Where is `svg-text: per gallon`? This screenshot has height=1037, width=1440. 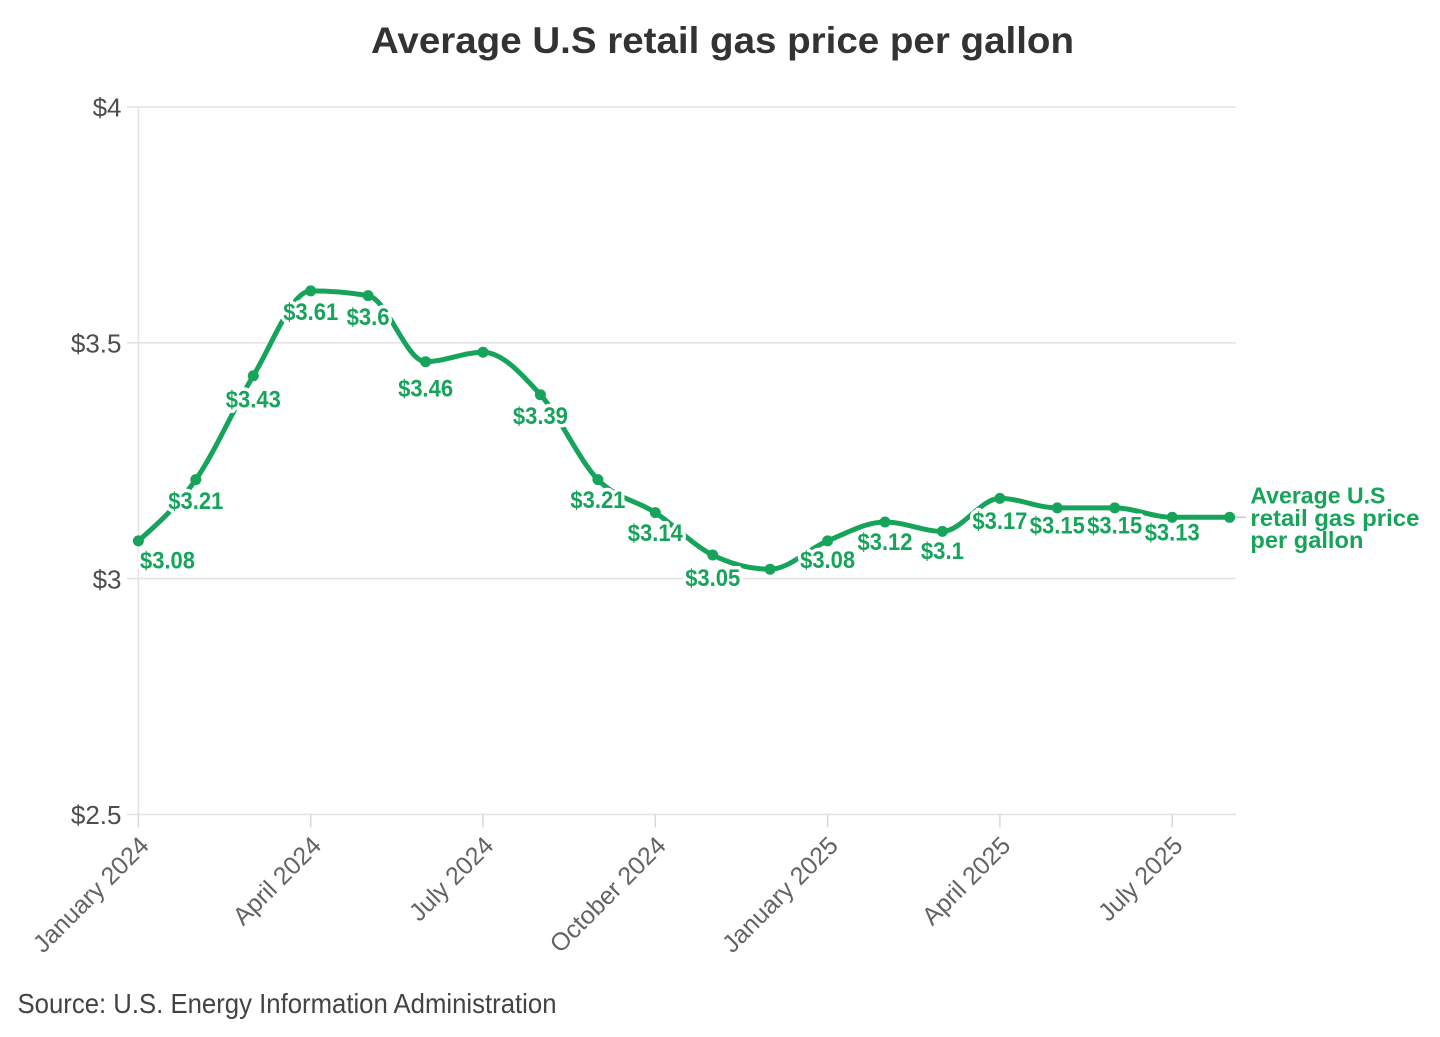
svg-text: per gallon is located at coordinates (1306, 540).